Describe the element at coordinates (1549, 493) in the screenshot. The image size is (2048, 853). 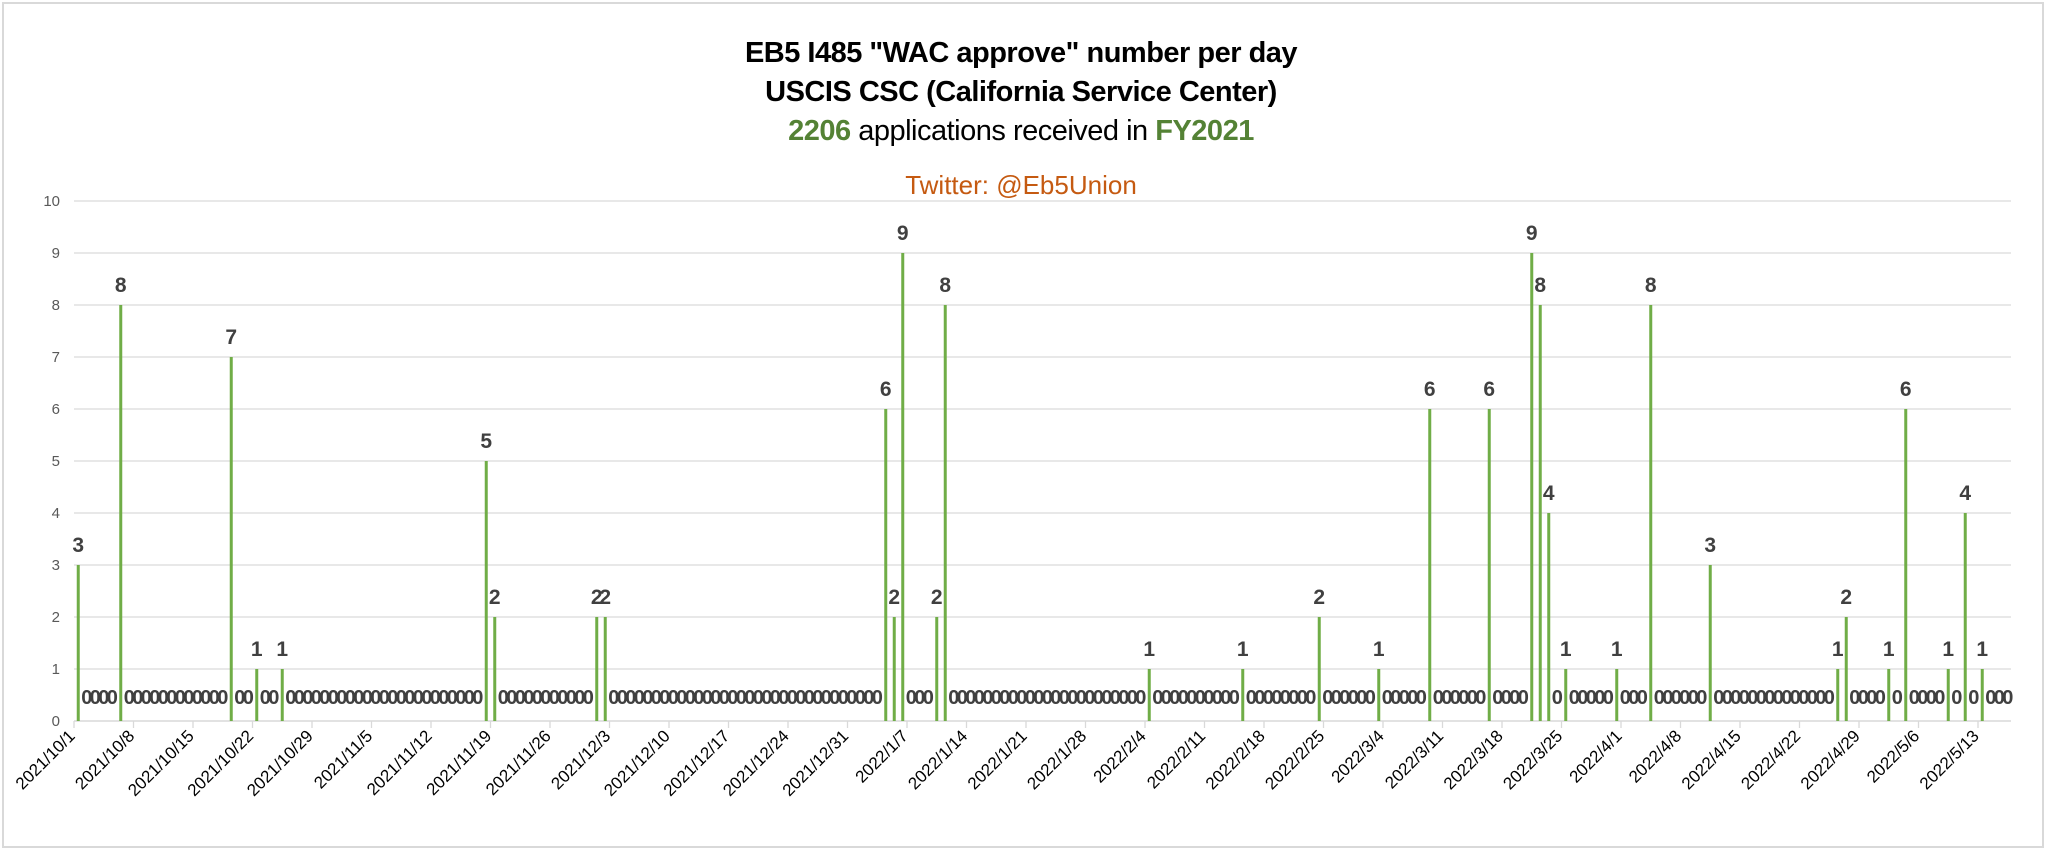
I see `data-label: 4` at that location.